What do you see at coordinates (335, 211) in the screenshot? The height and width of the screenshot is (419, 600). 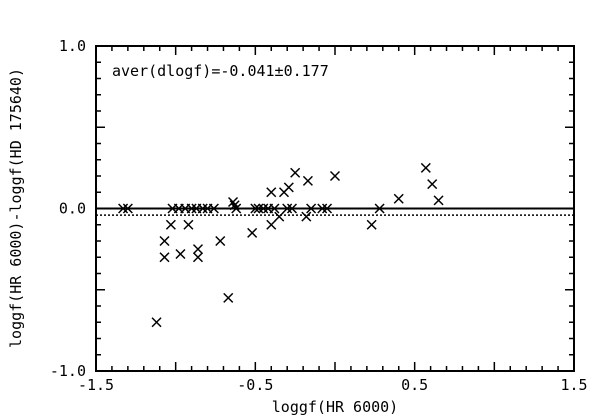 I see `reference-lines` at bounding box center [335, 211].